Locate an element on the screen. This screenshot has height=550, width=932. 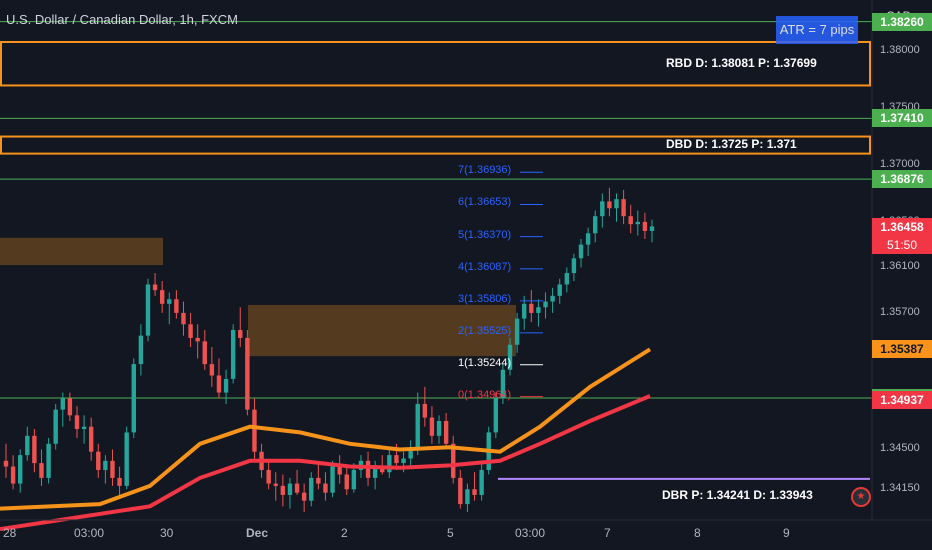
time-tick-label: 9 is located at coordinates (786, 533).